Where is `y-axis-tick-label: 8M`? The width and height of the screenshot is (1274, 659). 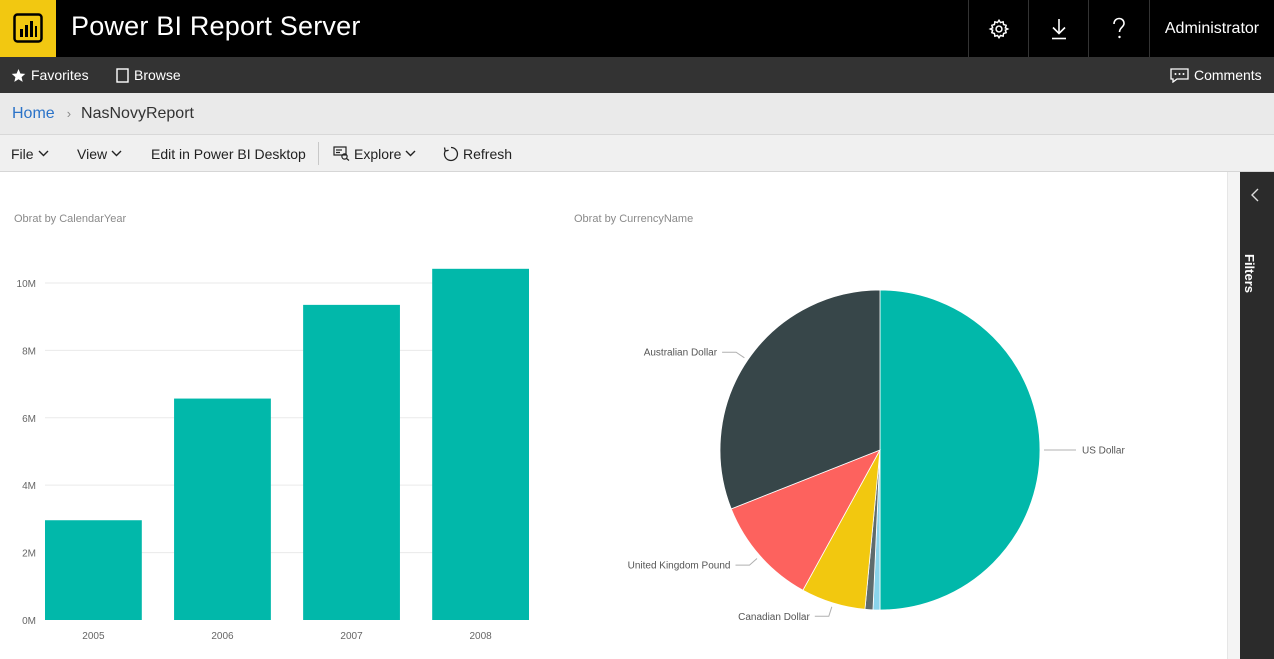
y-axis-tick-label: 8M is located at coordinates (29, 351).